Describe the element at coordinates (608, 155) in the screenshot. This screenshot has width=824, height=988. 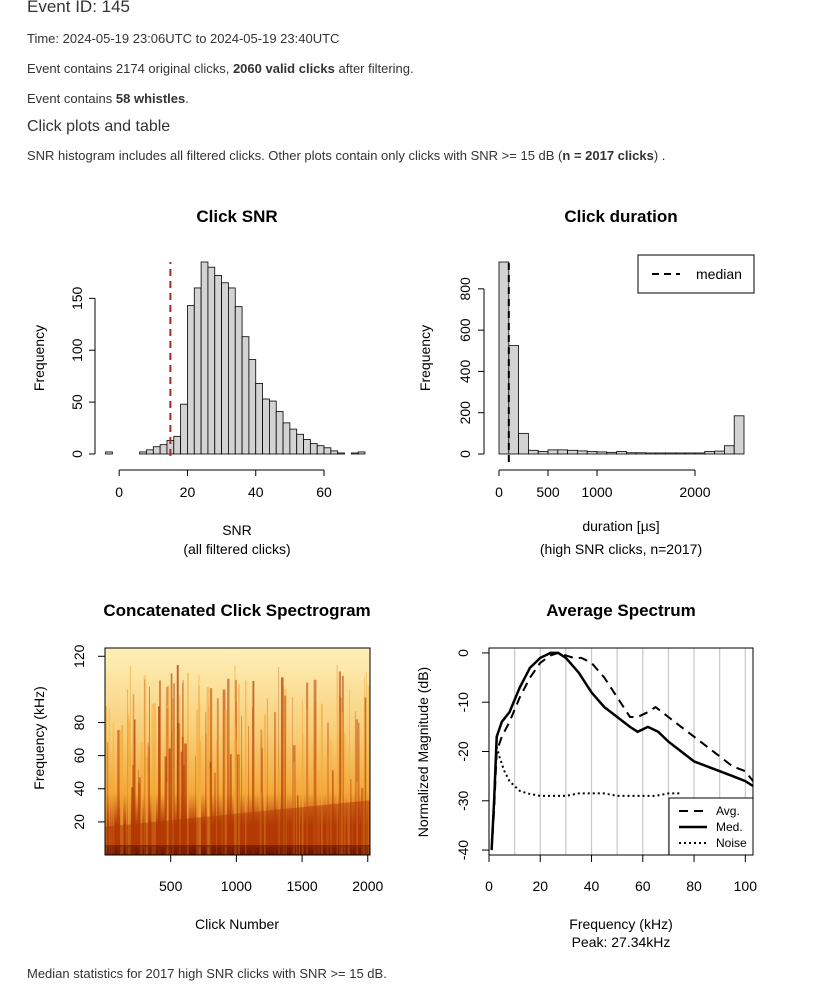
I see `note-count: n = 2017 clicks` at that location.